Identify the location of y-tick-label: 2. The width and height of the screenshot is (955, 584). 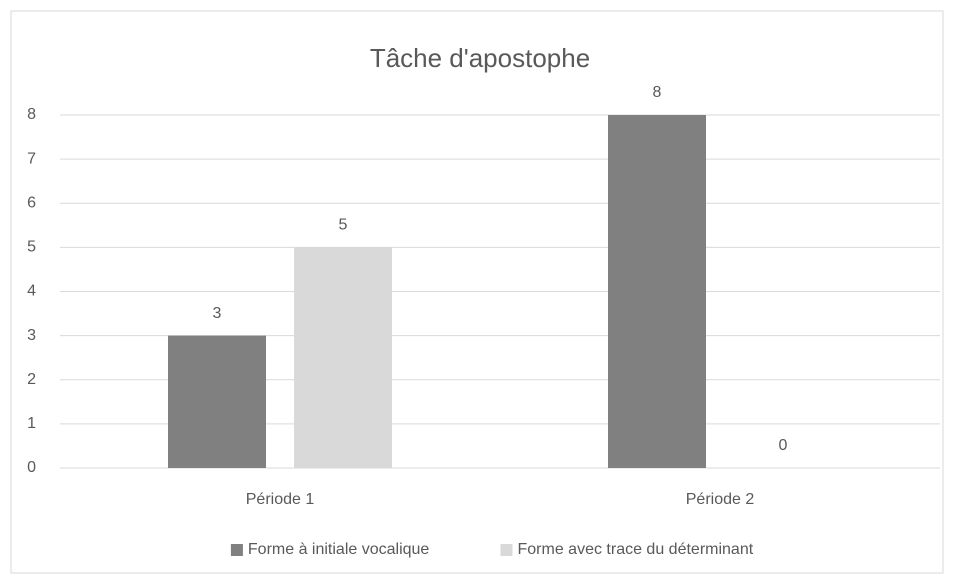
(31, 379).